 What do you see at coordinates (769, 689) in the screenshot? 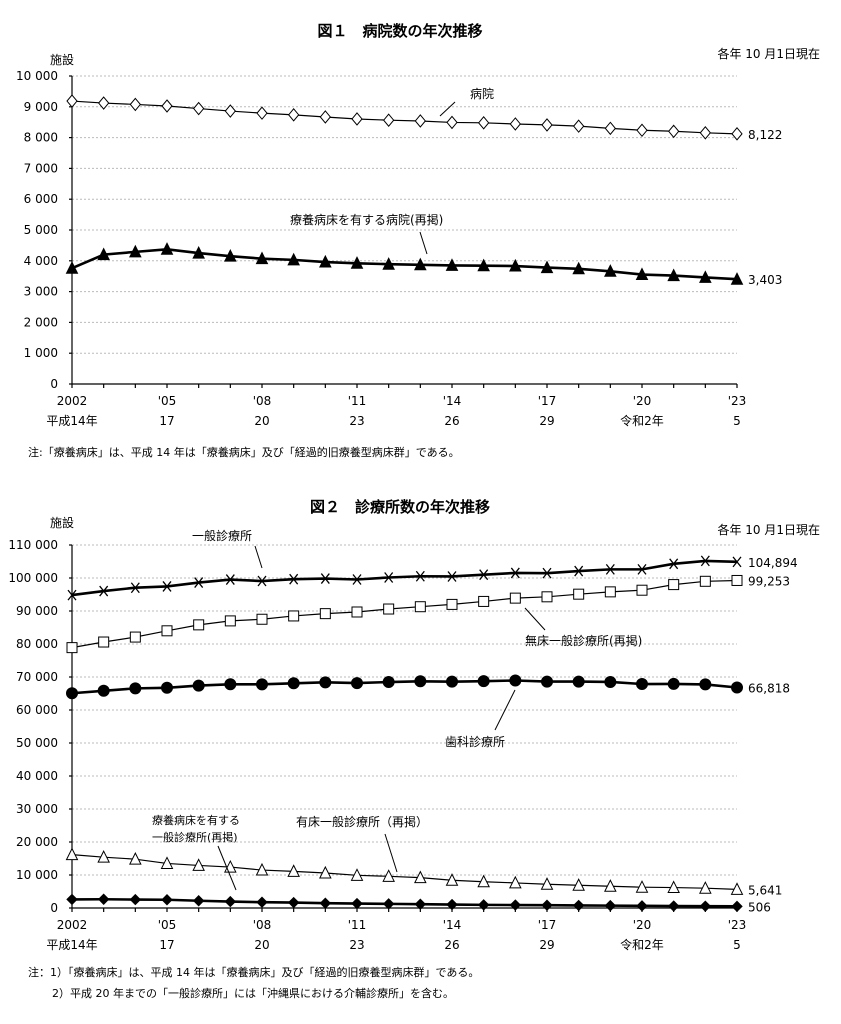
I see `end-value-label: 66,818` at bounding box center [769, 689].